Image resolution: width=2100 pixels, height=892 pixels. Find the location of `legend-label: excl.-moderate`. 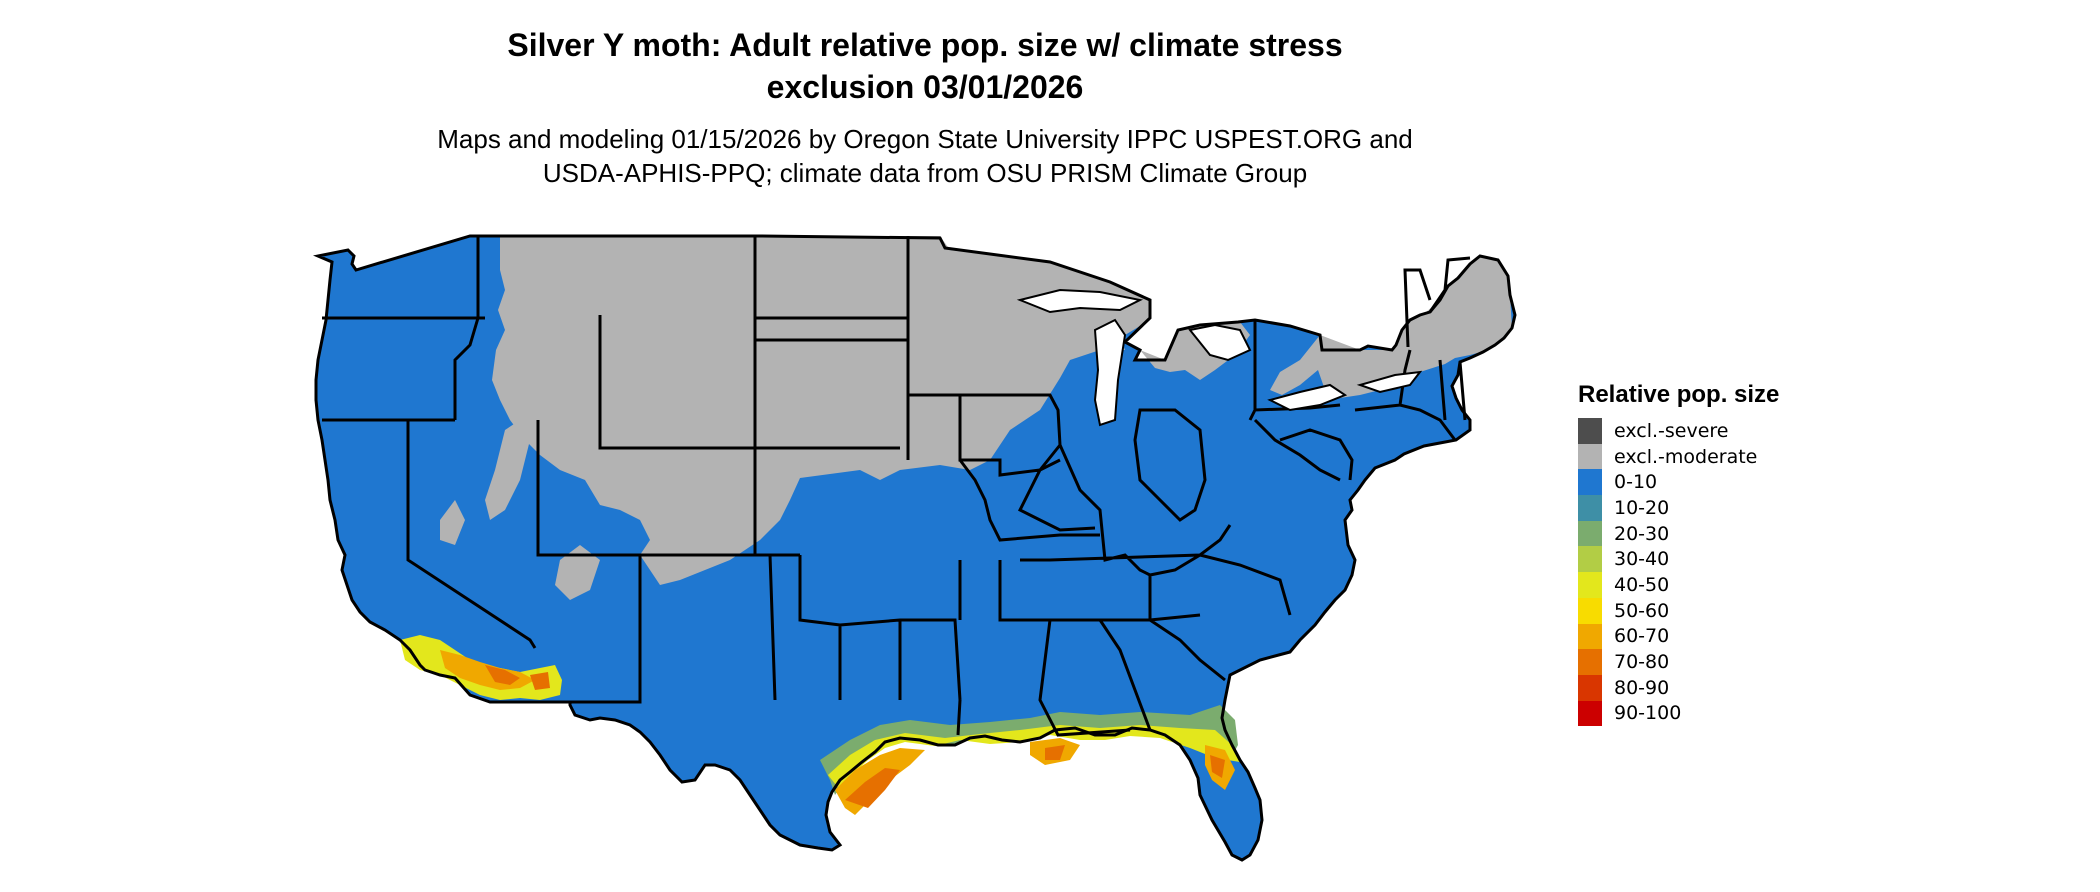

legend-label: excl.-moderate is located at coordinates (1686, 456).